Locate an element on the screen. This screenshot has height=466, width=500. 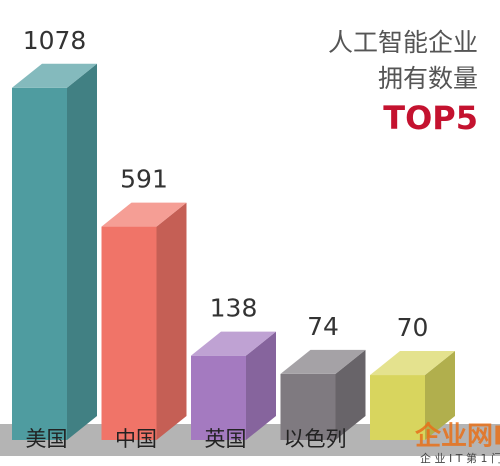
value-label: 138 is located at coordinates (234, 308).